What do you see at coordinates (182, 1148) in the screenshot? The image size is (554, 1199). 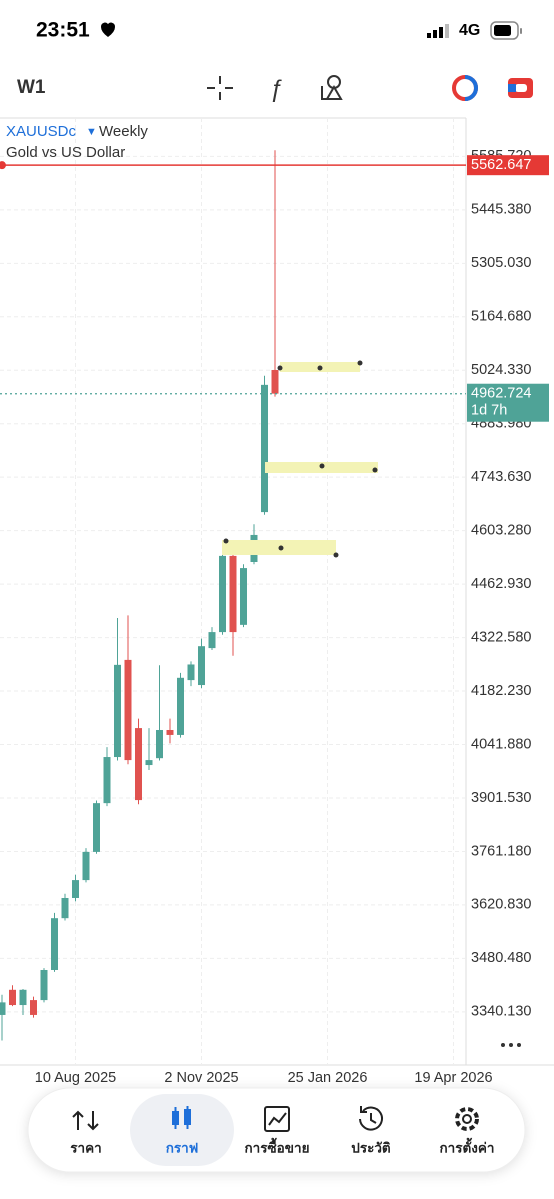 I see `nav-label: กราฟ` at bounding box center [182, 1148].